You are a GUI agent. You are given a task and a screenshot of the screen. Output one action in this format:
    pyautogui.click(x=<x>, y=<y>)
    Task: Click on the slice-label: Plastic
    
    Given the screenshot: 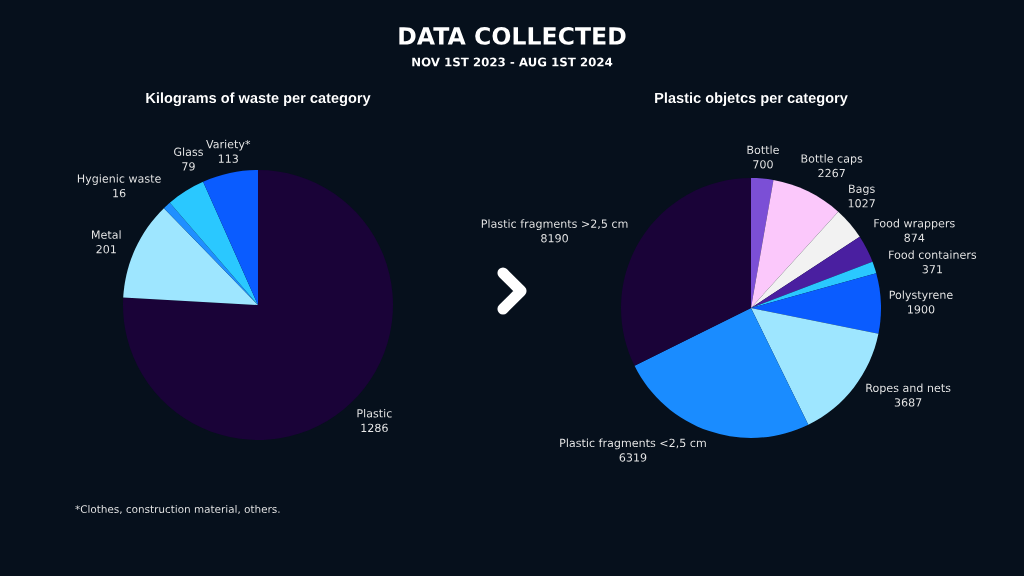 What is the action you would take?
    pyautogui.click(x=374, y=413)
    